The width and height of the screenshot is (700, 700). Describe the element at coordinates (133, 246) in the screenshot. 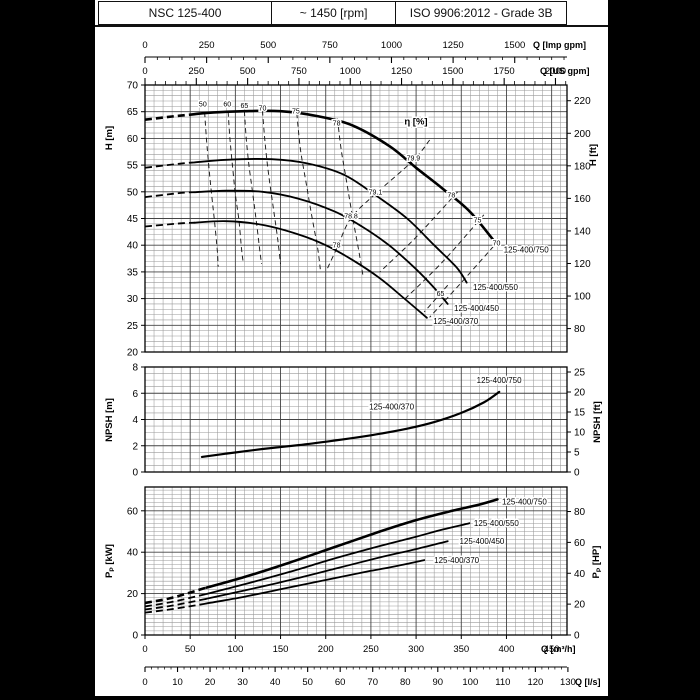

I see `head-ytick-left: 40` at that location.